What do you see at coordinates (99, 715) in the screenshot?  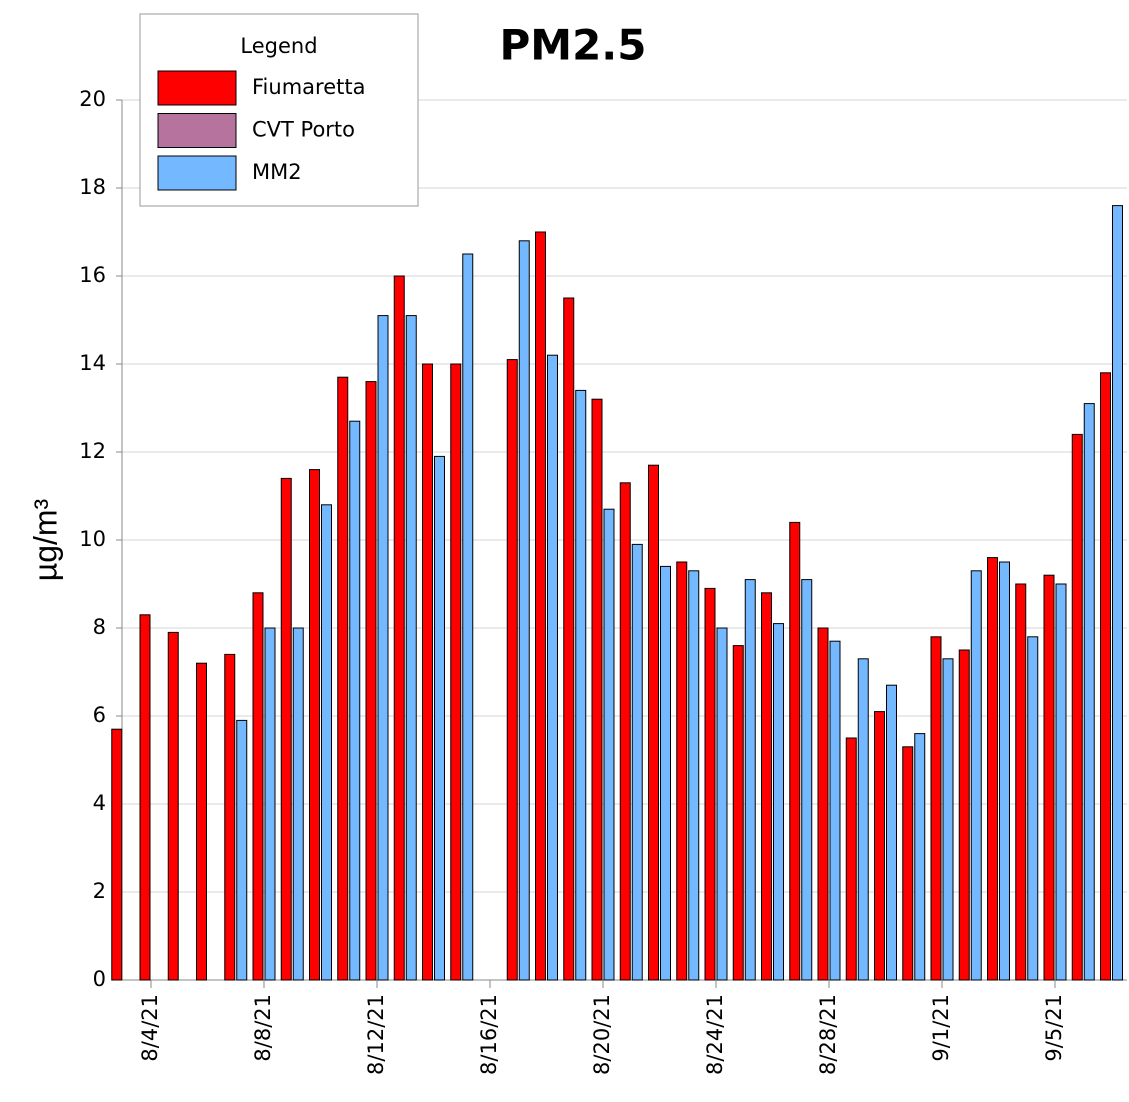 I see `y-tick-label: 6` at bounding box center [99, 715].